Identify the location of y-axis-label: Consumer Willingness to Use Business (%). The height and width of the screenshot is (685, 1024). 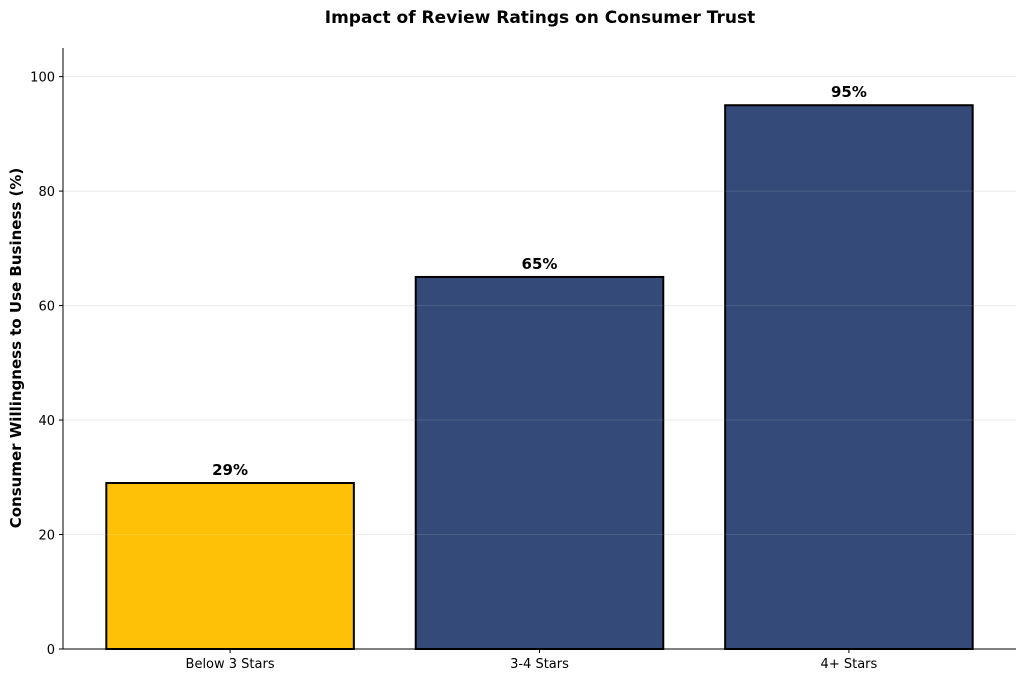
(16, 348).